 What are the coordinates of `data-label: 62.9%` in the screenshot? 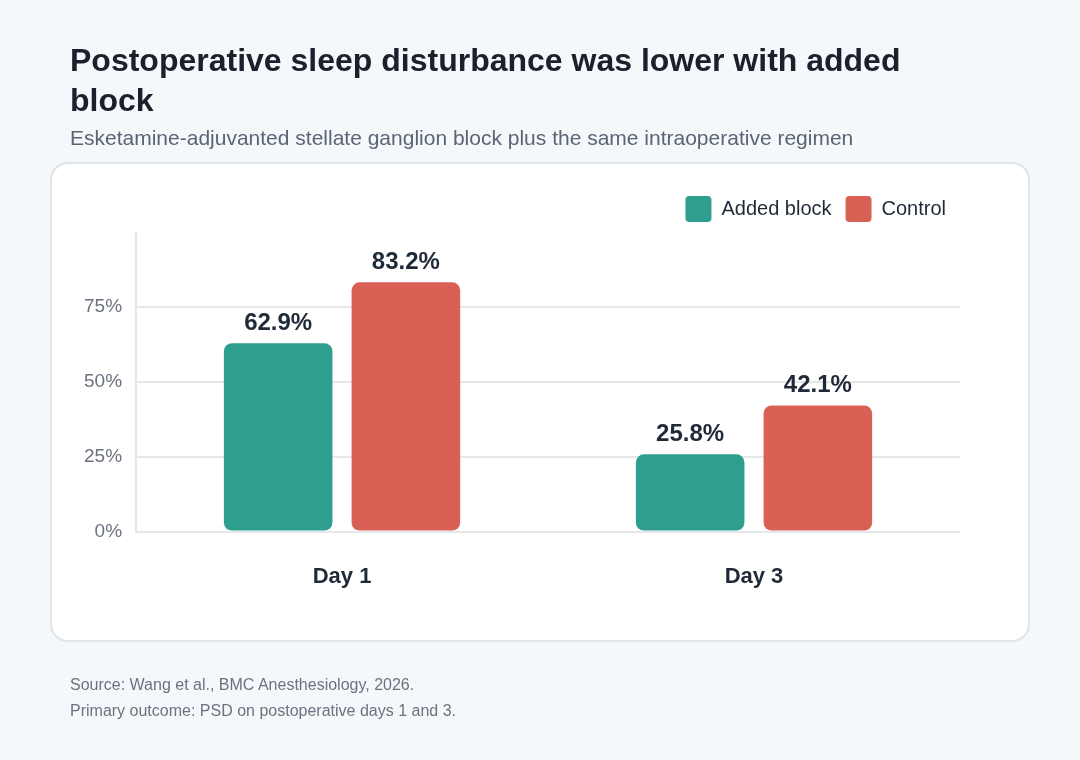 It's located at (278, 321).